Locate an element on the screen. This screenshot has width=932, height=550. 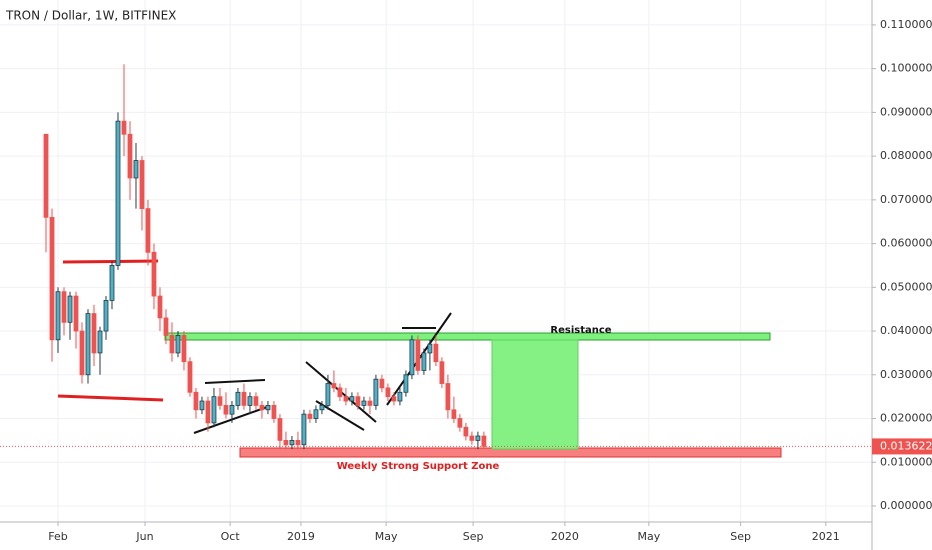
annotation: Weekly Strong Support Zone is located at coordinates (418, 466).